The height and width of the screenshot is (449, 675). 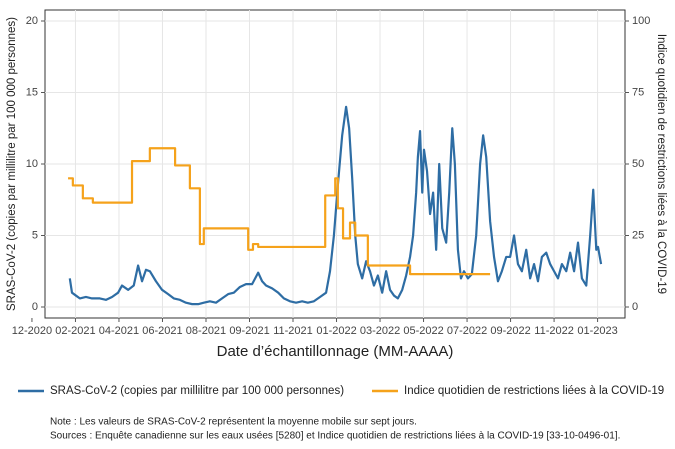 What do you see at coordinates (162, 331) in the screenshot?
I see `x-tick-label: 06-2021` at bounding box center [162, 331].